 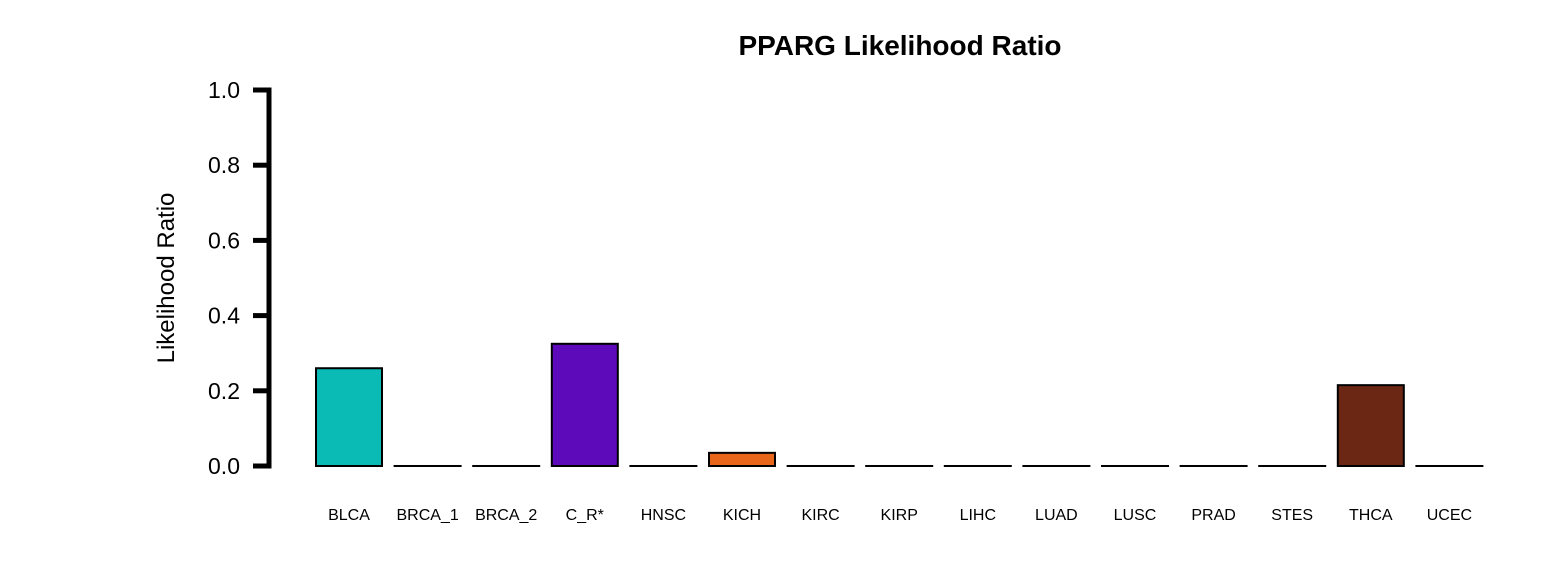 What do you see at coordinates (349, 417) in the screenshot?
I see `bar-blca` at bounding box center [349, 417].